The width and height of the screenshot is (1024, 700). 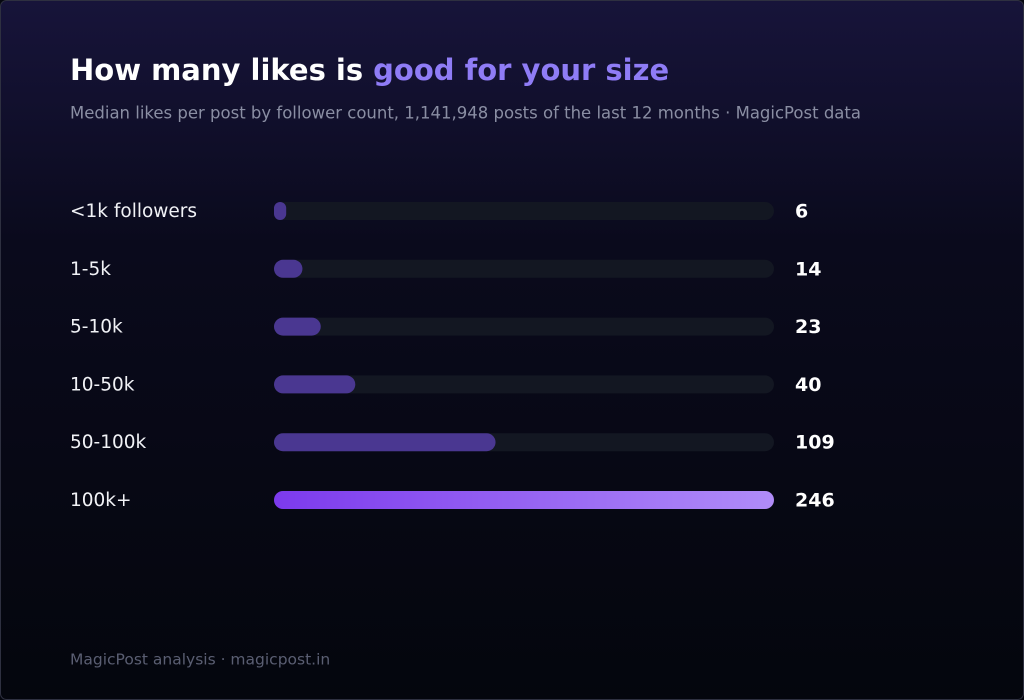 I want to click on category-label: 5-10k, so click(x=96, y=327).